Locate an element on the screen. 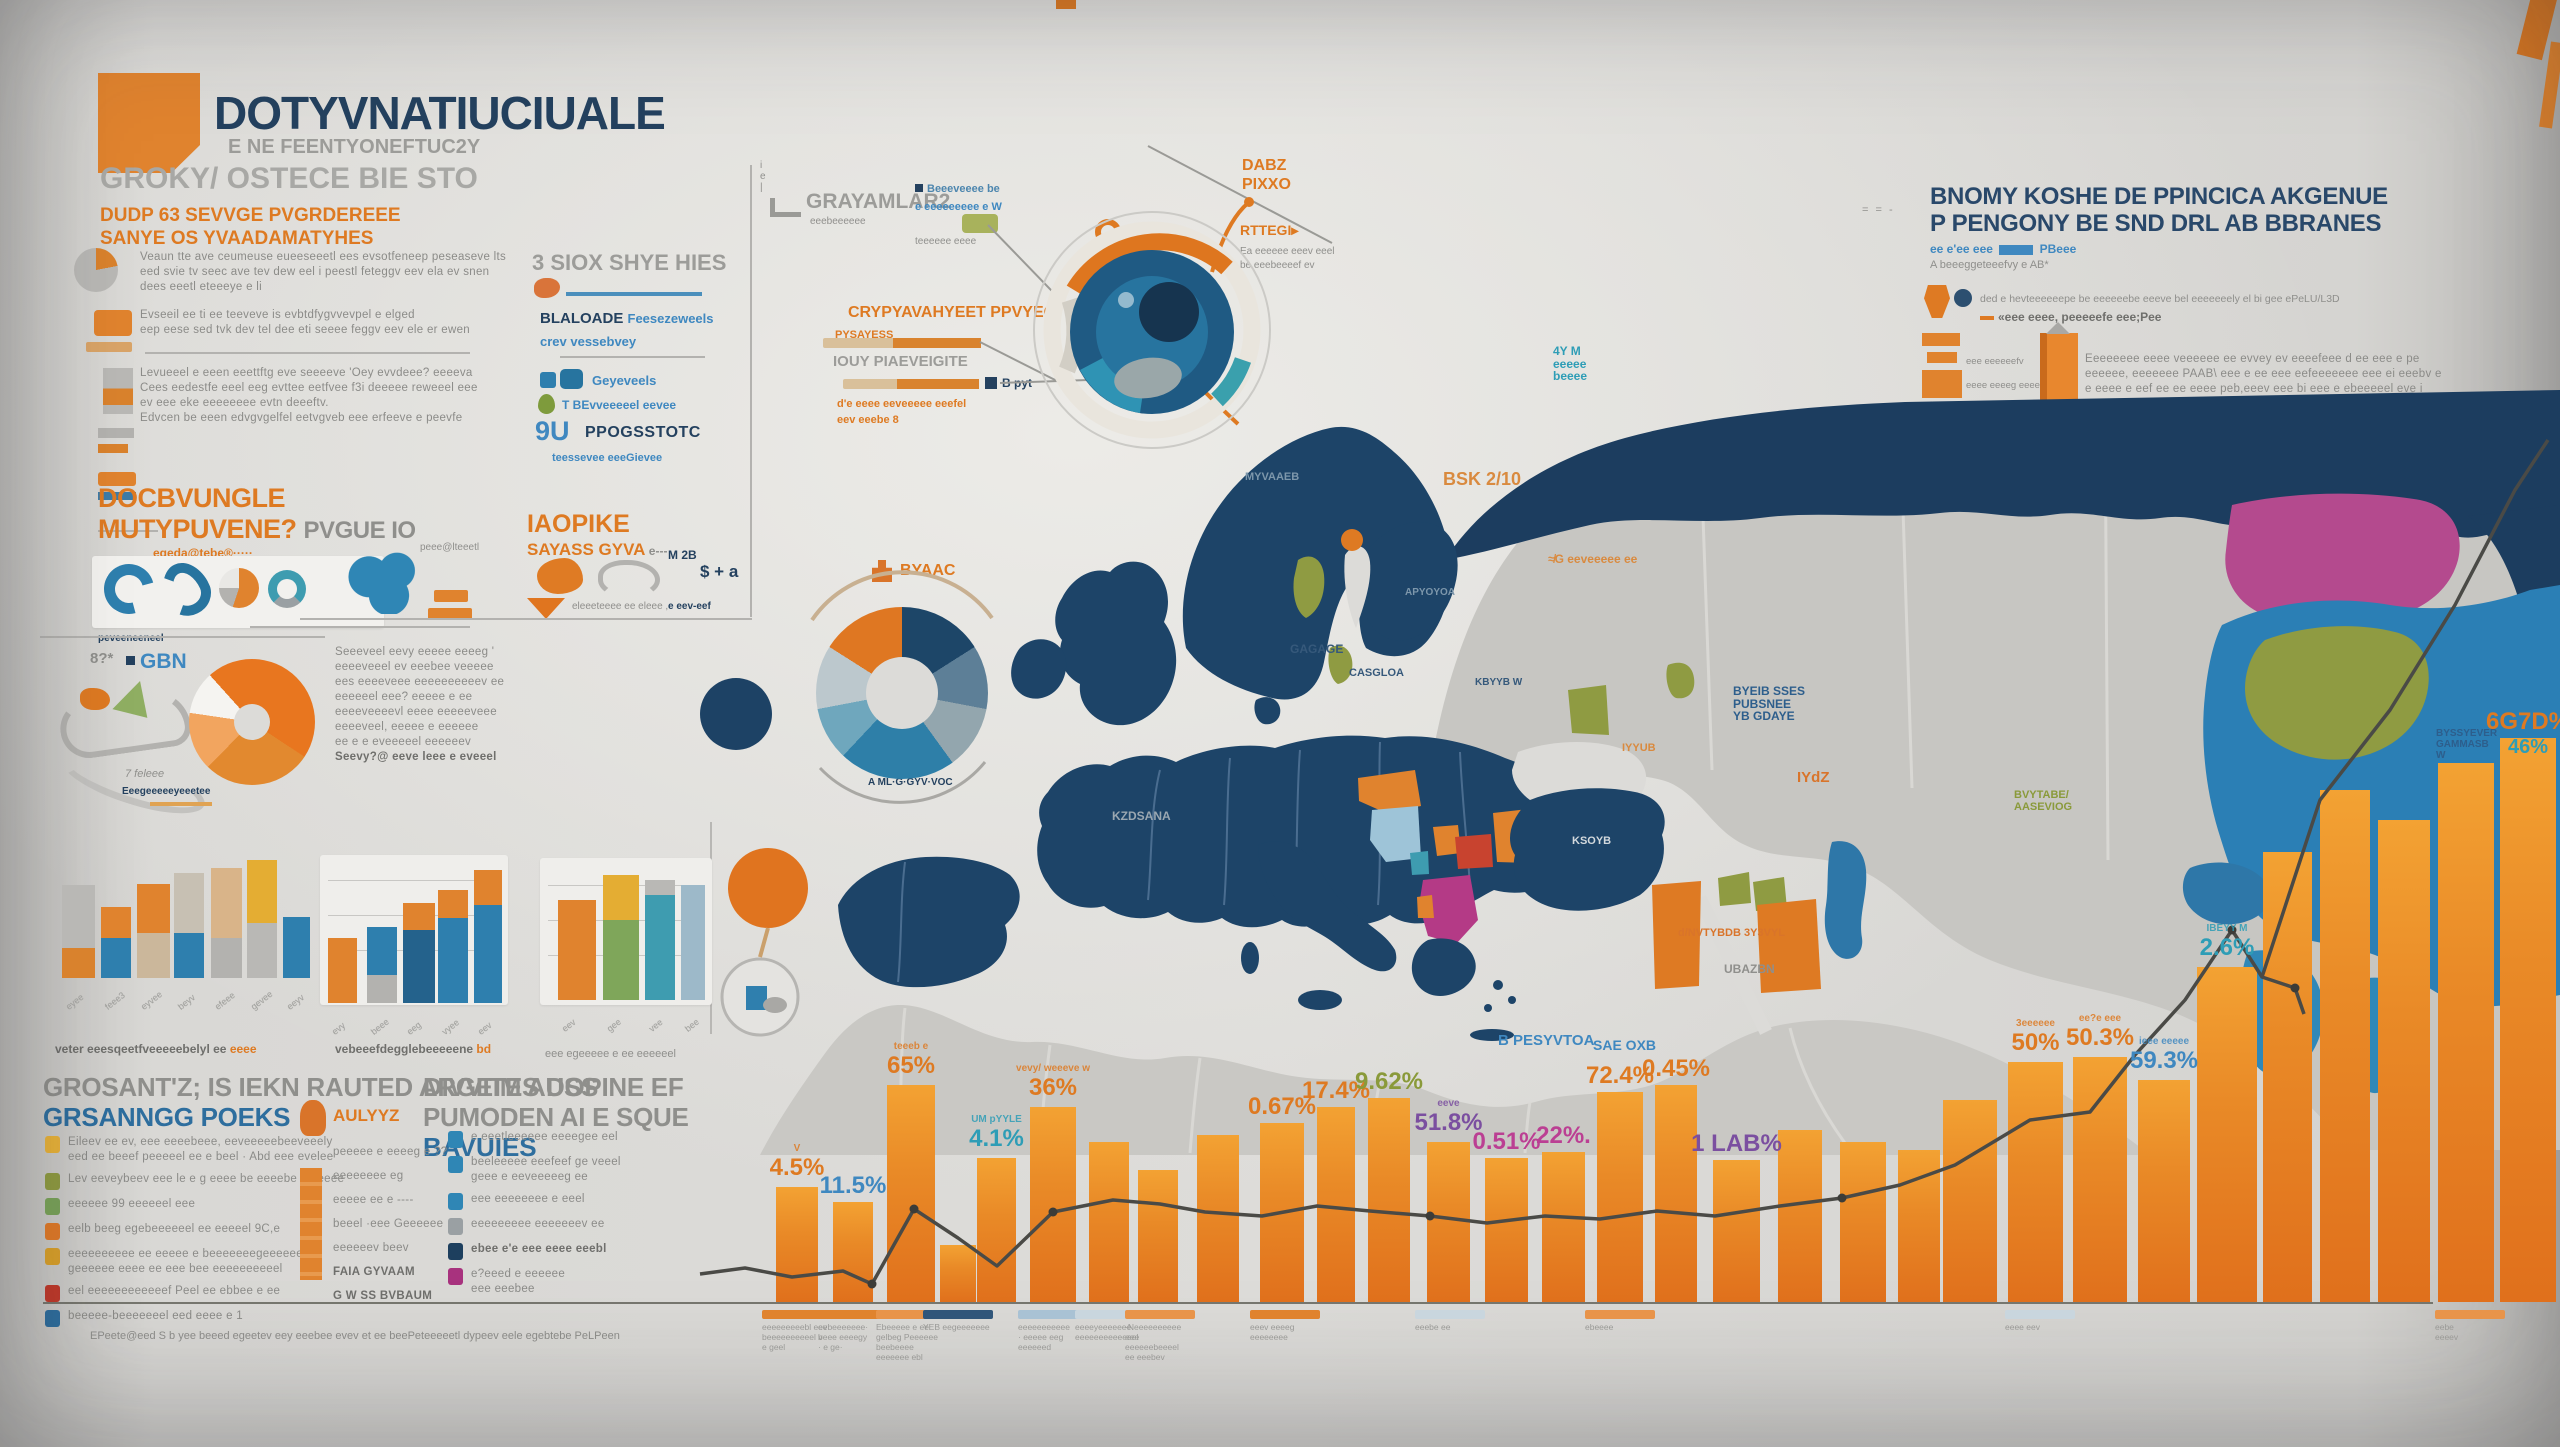  col2-line: FAIA GYVAAM is located at coordinates (374, 1272).